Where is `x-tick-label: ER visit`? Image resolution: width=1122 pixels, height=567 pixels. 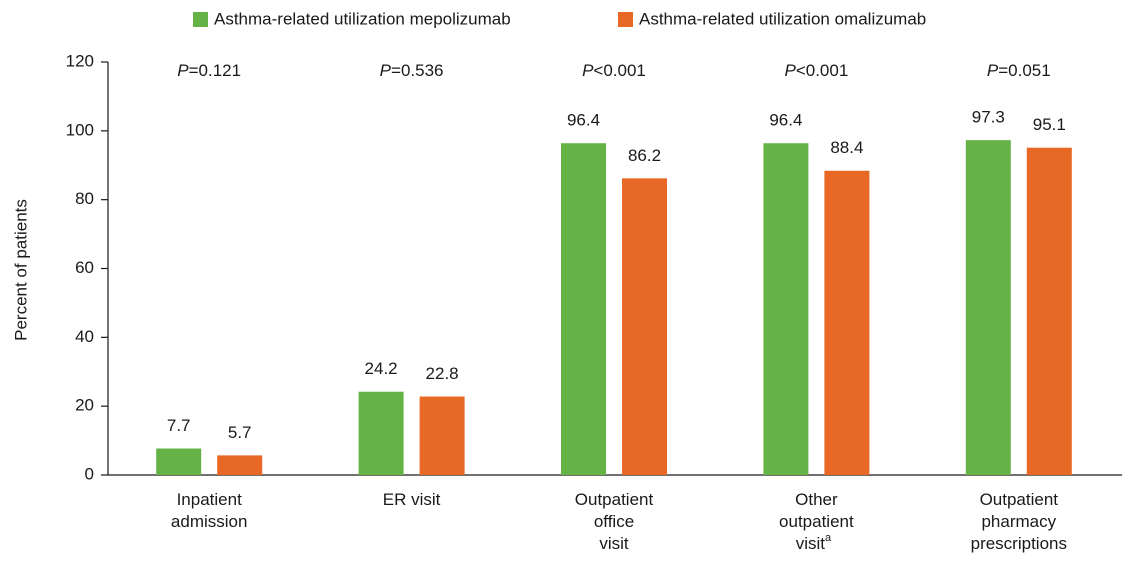 x-tick-label: ER visit is located at coordinates (412, 499).